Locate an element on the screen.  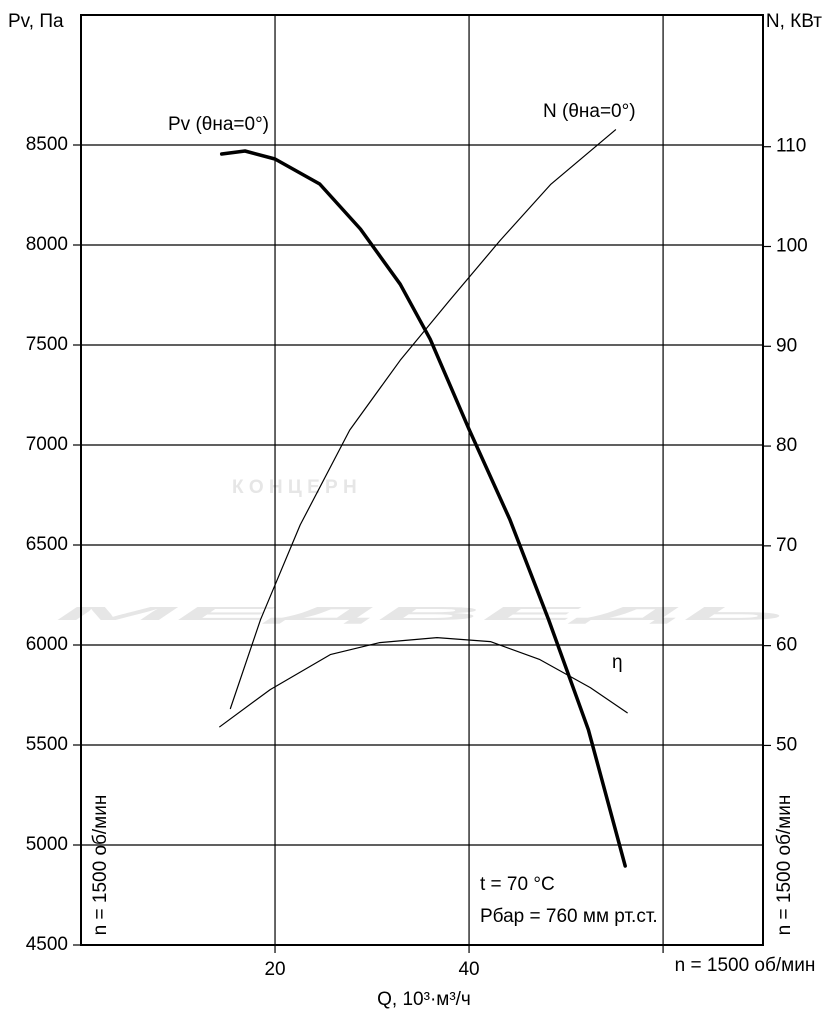
x-tick-label: 20 is located at coordinates (274, 969).